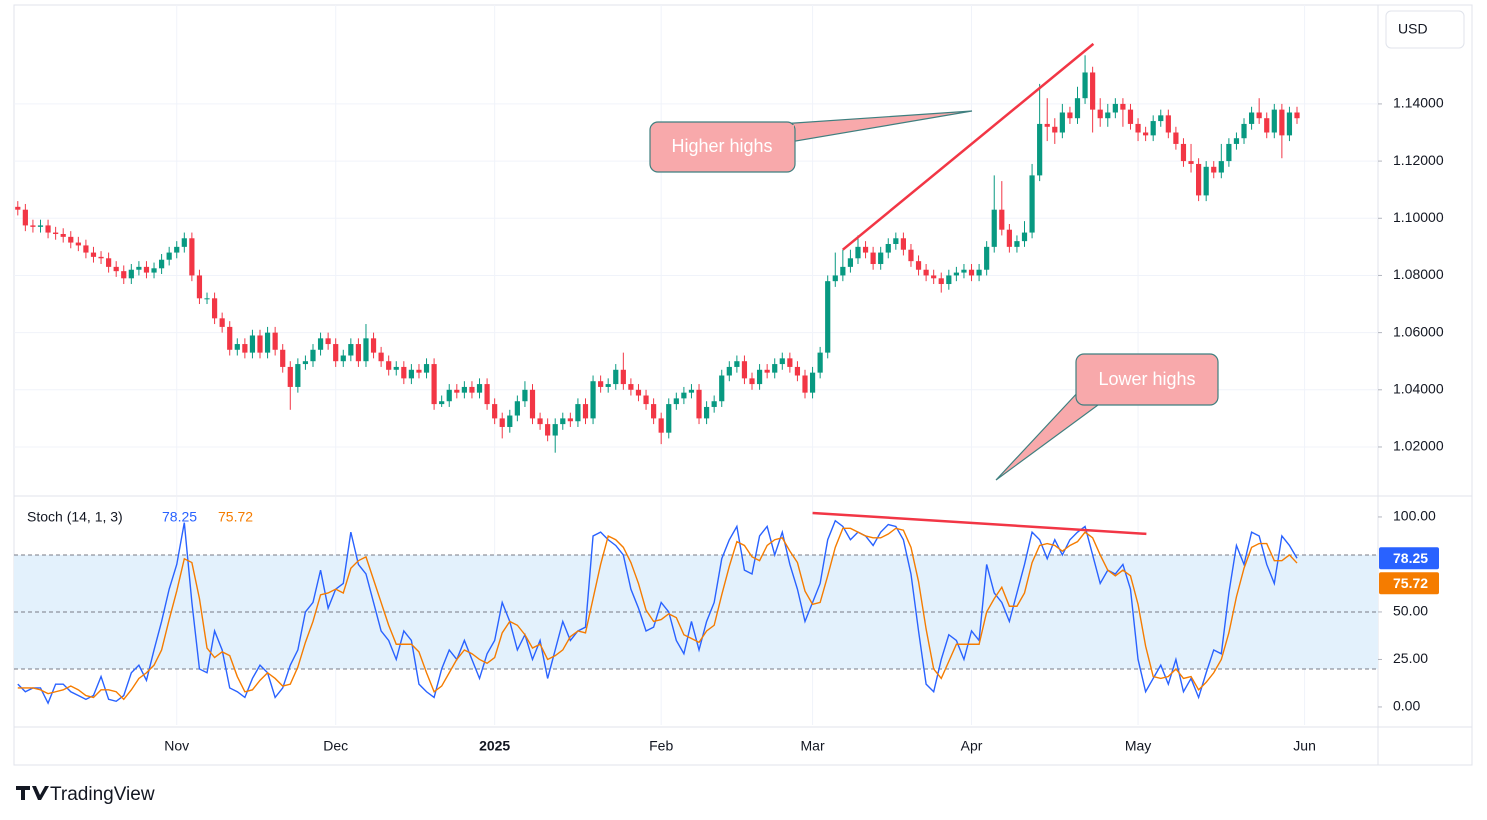 This screenshot has height=820, width=1487. I want to click on callout-joint, so click(787, 133).